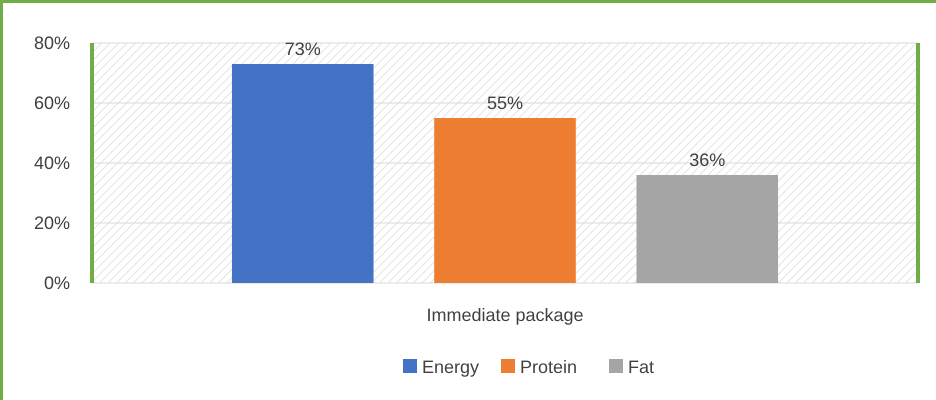 The image size is (936, 400). Describe the element at coordinates (302, 49) in the screenshot. I see `data-label: 73%` at that location.